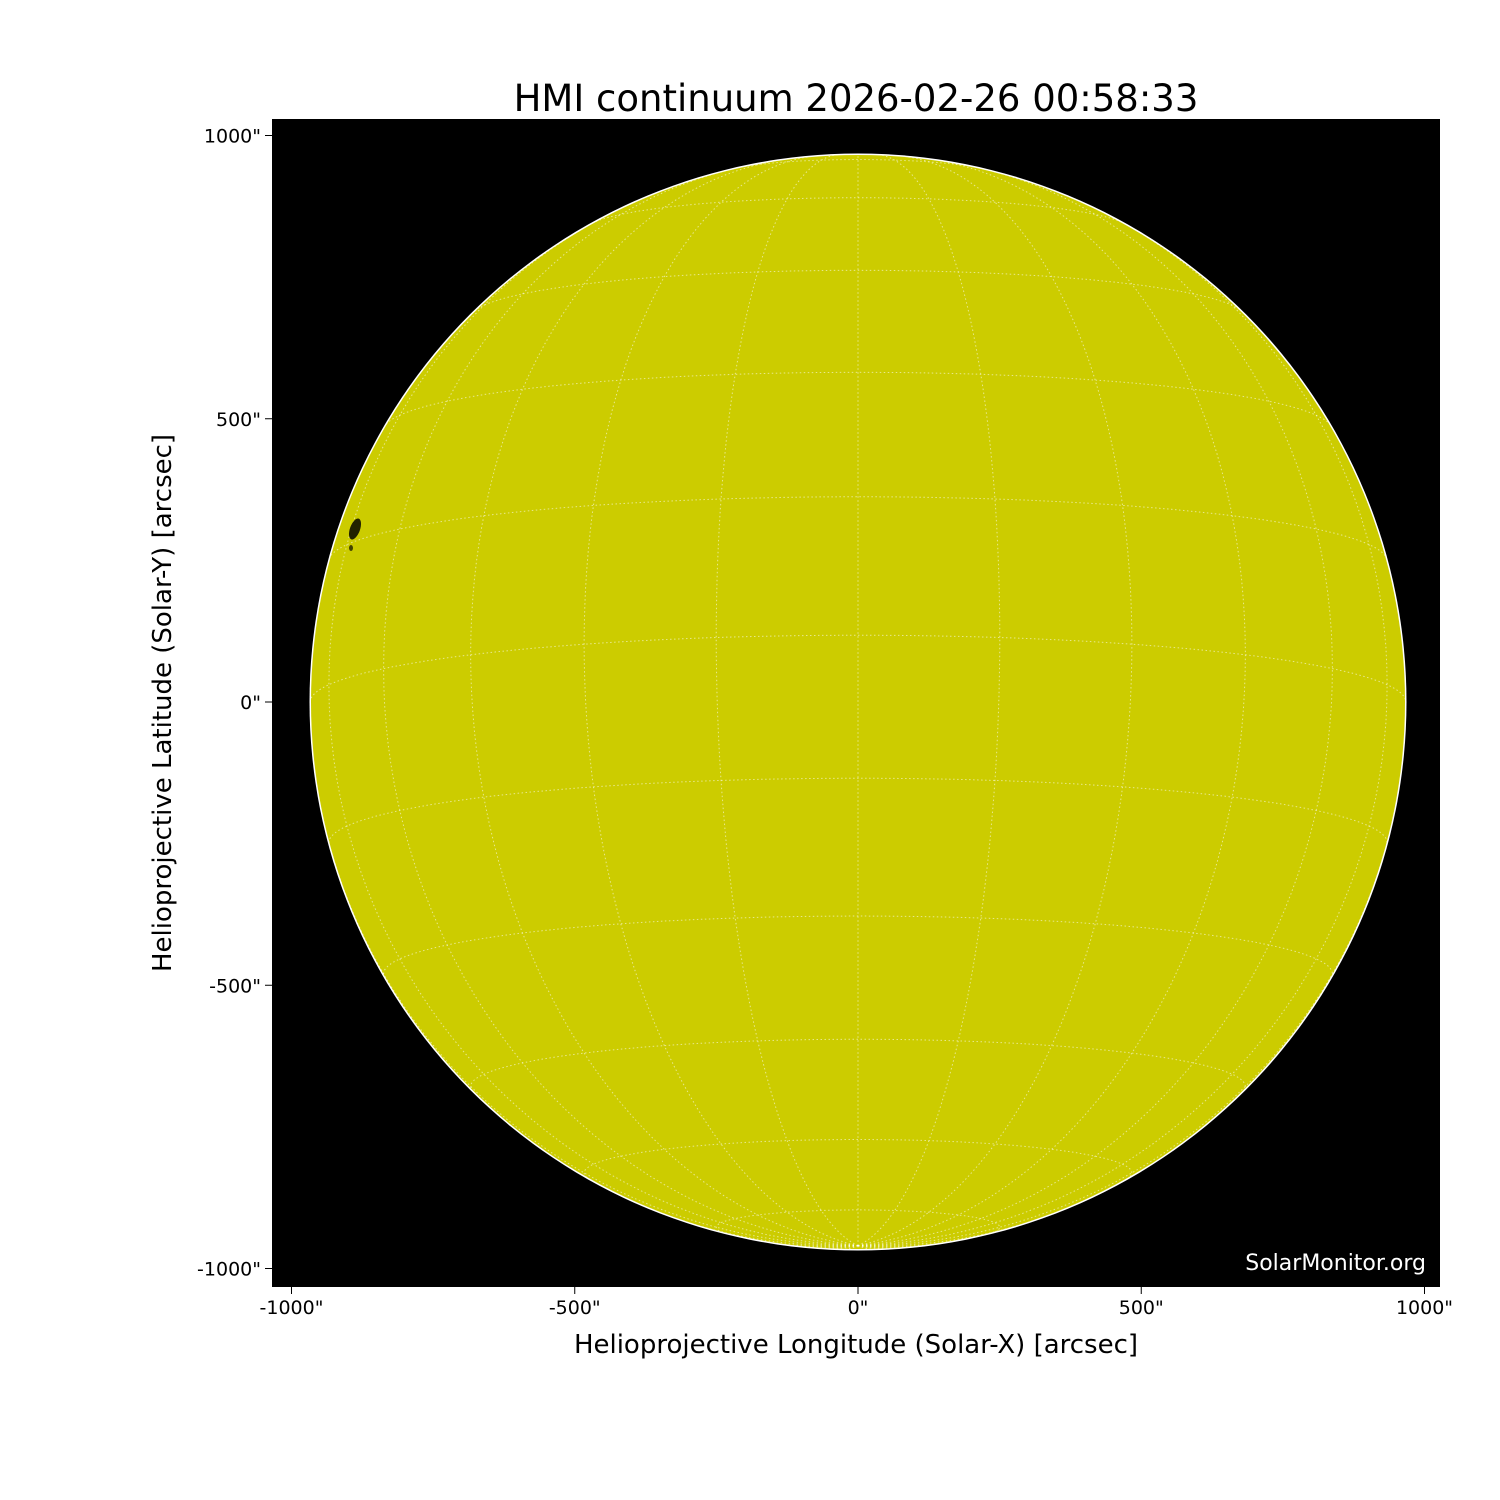 The width and height of the screenshot is (1500, 1500). What do you see at coordinates (235, 986) in the screenshot?
I see `y-tick-label: -500"` at bounding box center [235, 986].